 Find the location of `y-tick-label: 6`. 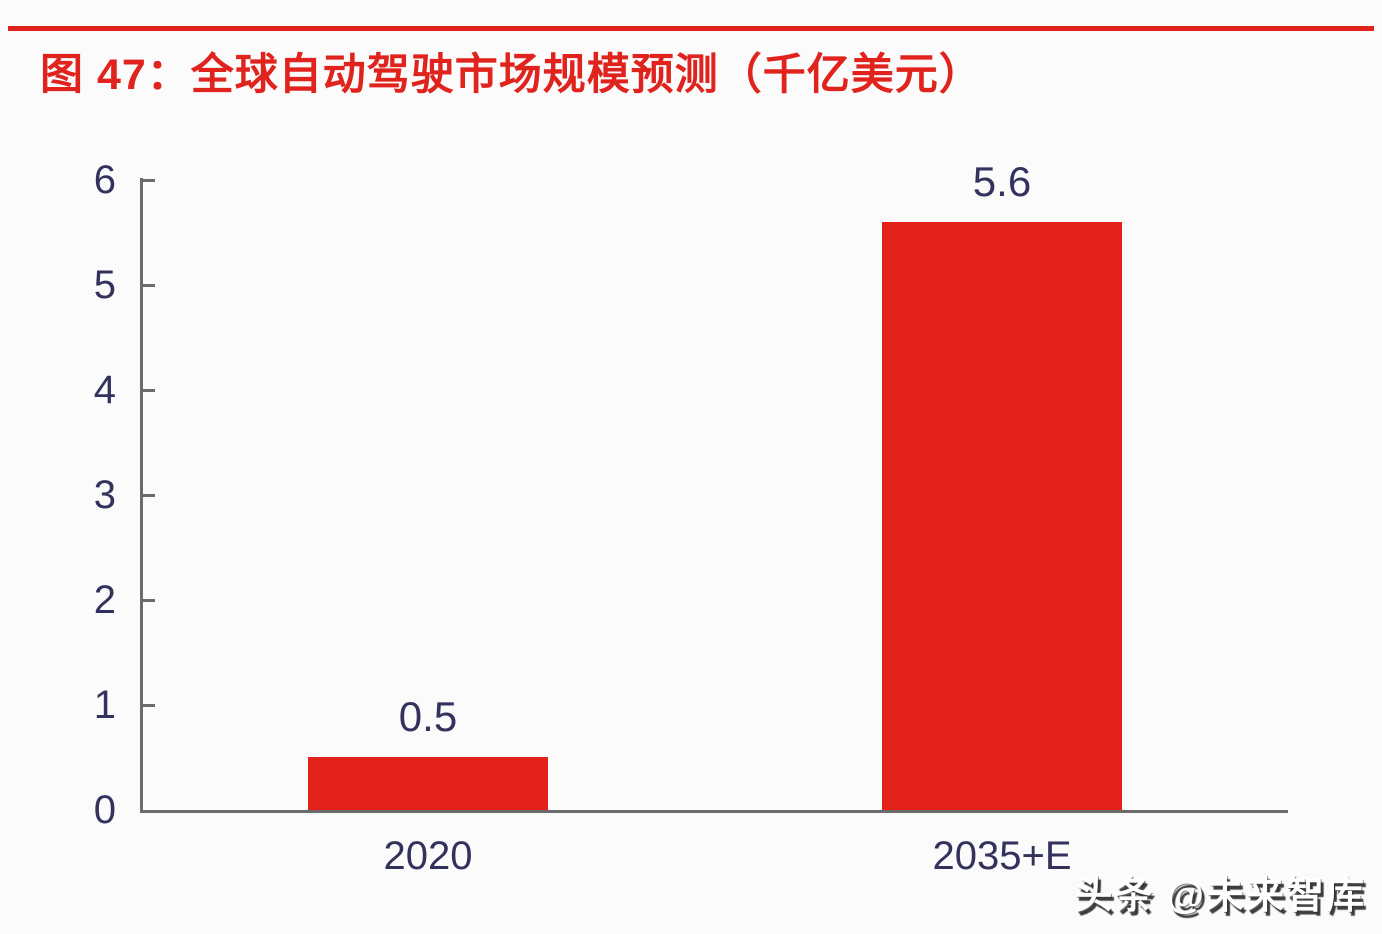

y-tick-label: 6 is located at coordinates (104, 180).